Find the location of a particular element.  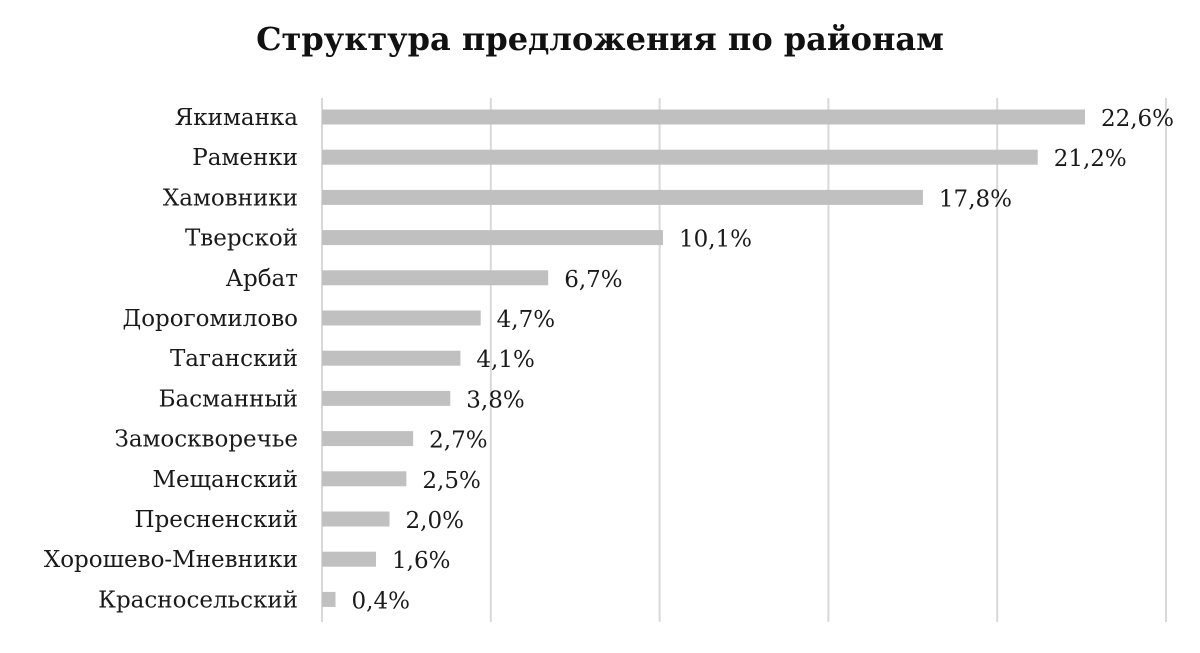

data-label: 4,7% is located at coordinates (526, 320).